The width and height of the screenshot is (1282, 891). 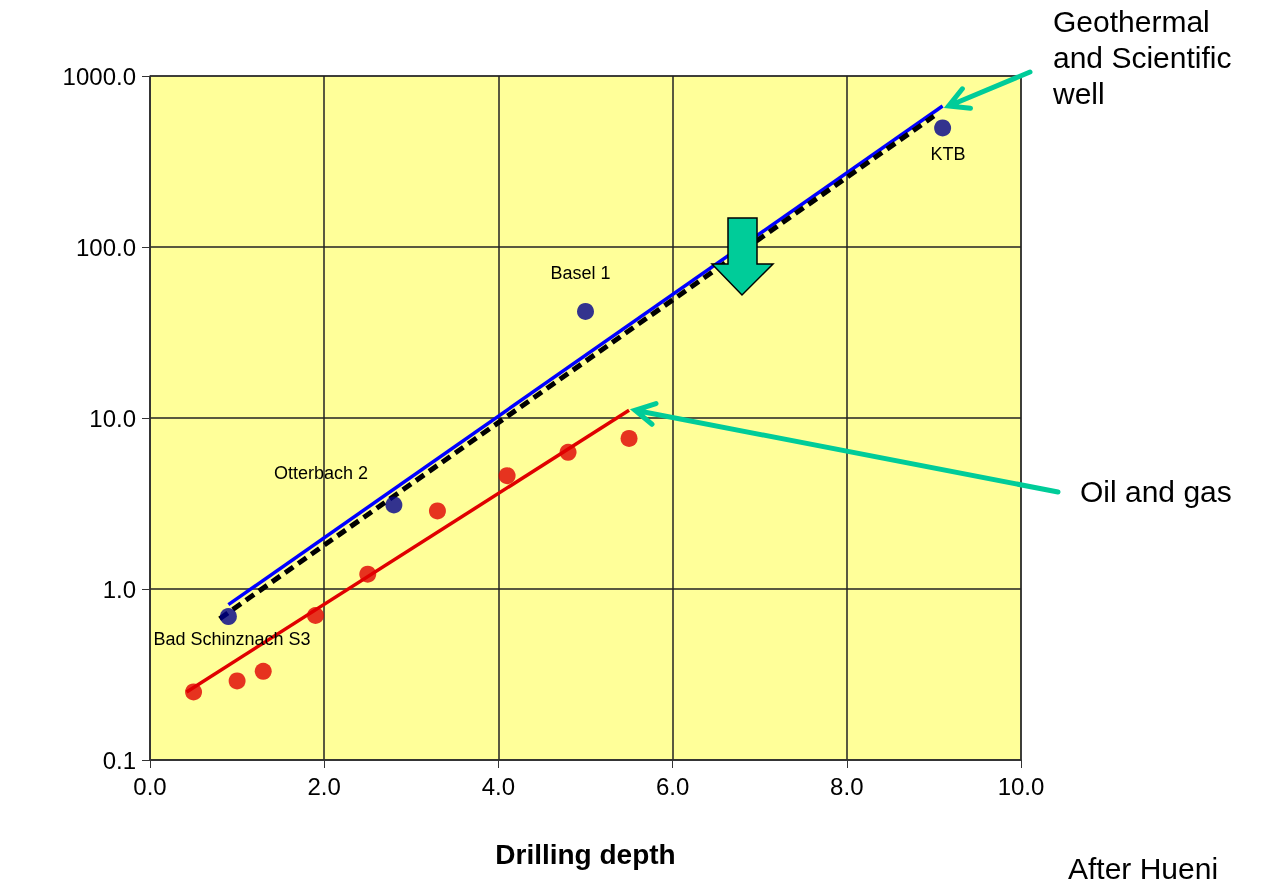 I want to click on y-tick-label: 0.1, so click(x=119, y=760).